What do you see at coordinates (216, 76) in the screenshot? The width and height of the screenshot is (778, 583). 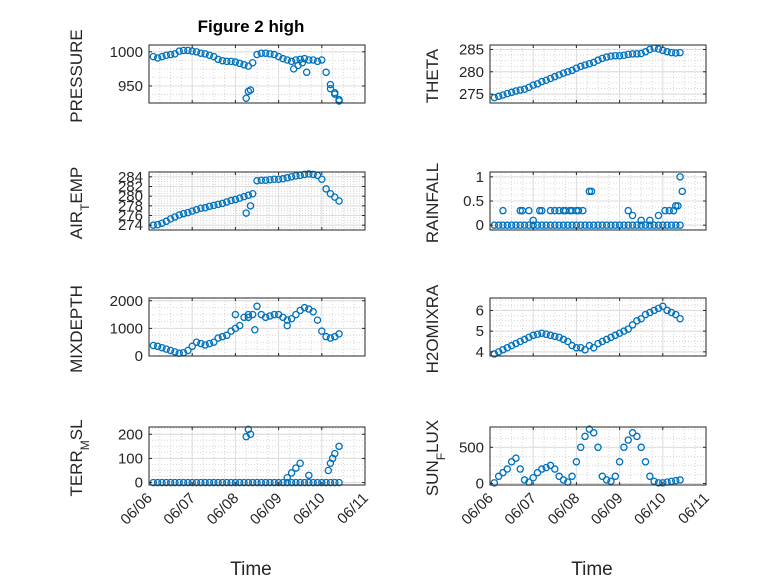 I see `subplot-pressure: 950 1000 PRESSURE` at bounding box center [216, 76].